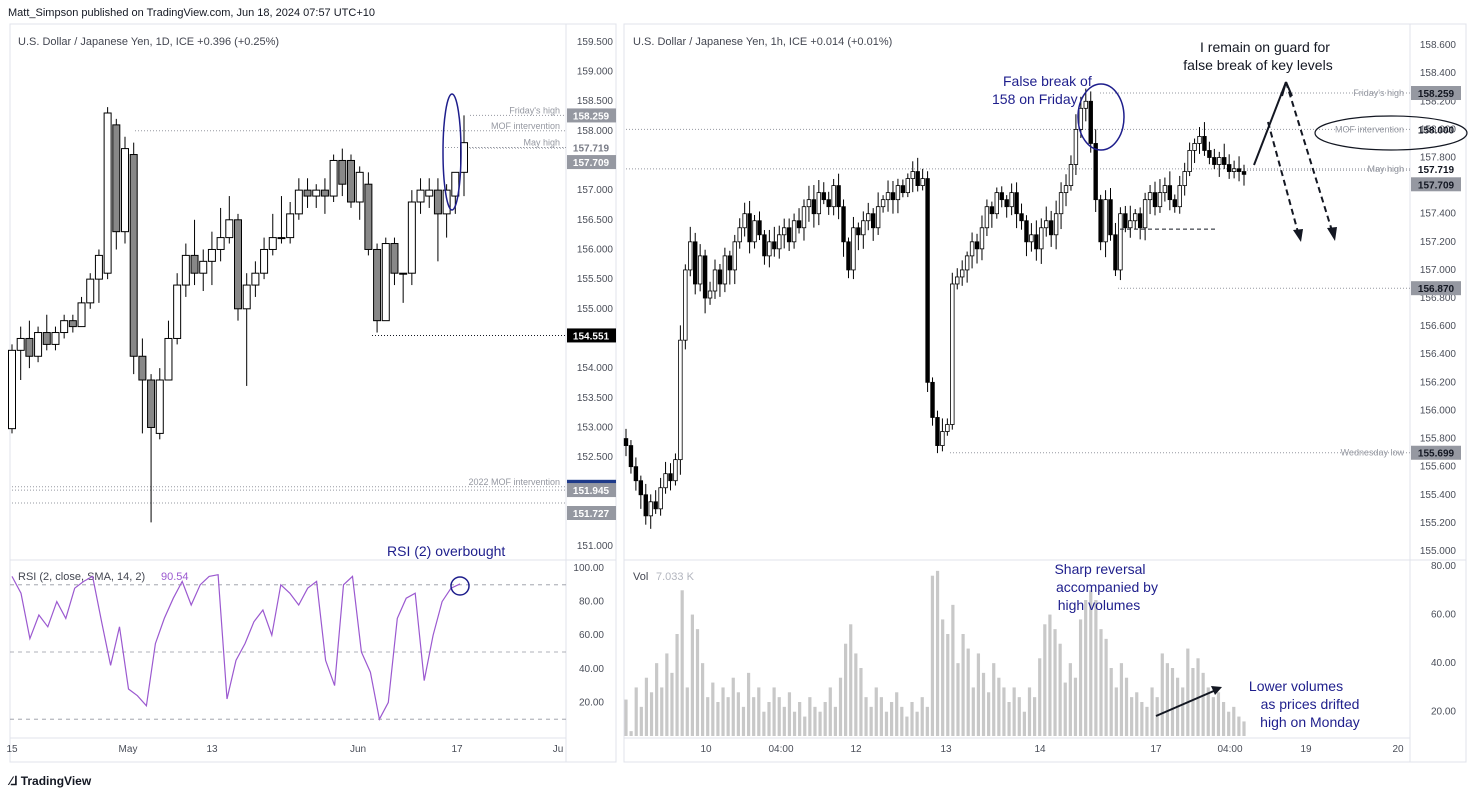 The width and height of the screenshot is (1476, 799). Describe the element at coordinates (591, 602) in the screenshot. I see `rsi-y-tick: 80.00` at that location.